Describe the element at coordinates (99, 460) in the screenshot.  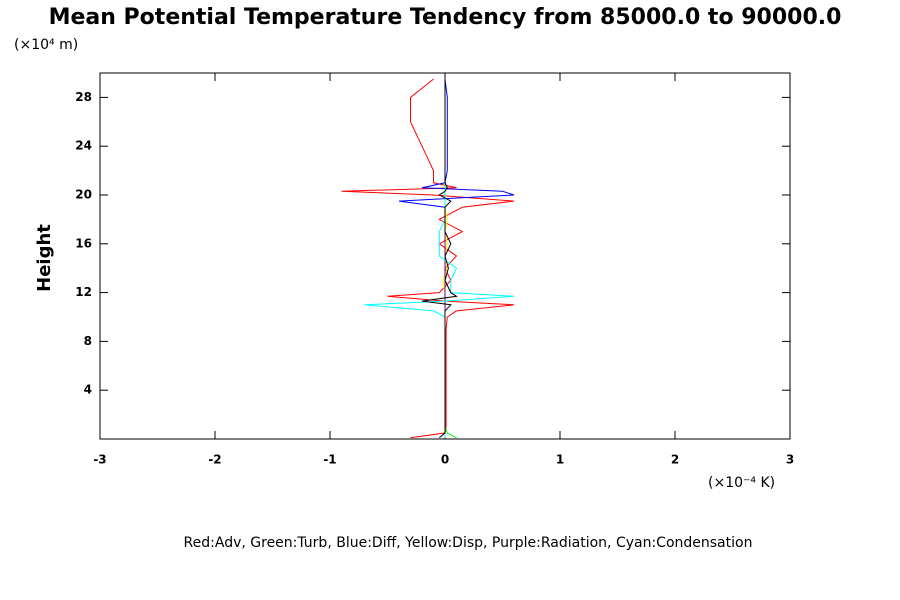
I see `x-tick-label: -3` at that location.